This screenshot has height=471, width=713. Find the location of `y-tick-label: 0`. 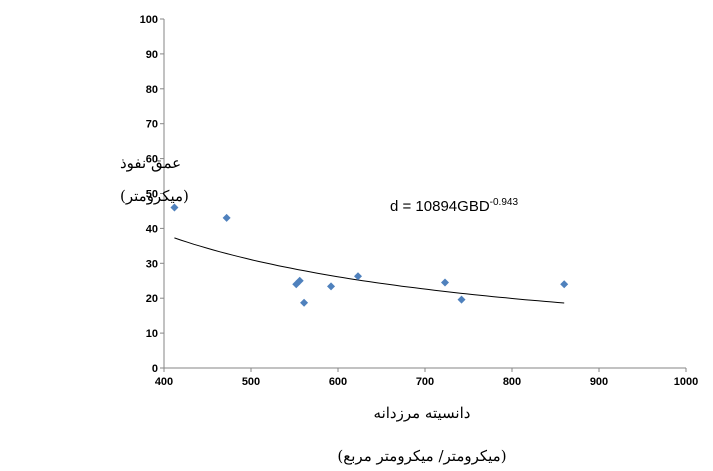

y-tick-label: 0 is located at coordinates (155, 369).